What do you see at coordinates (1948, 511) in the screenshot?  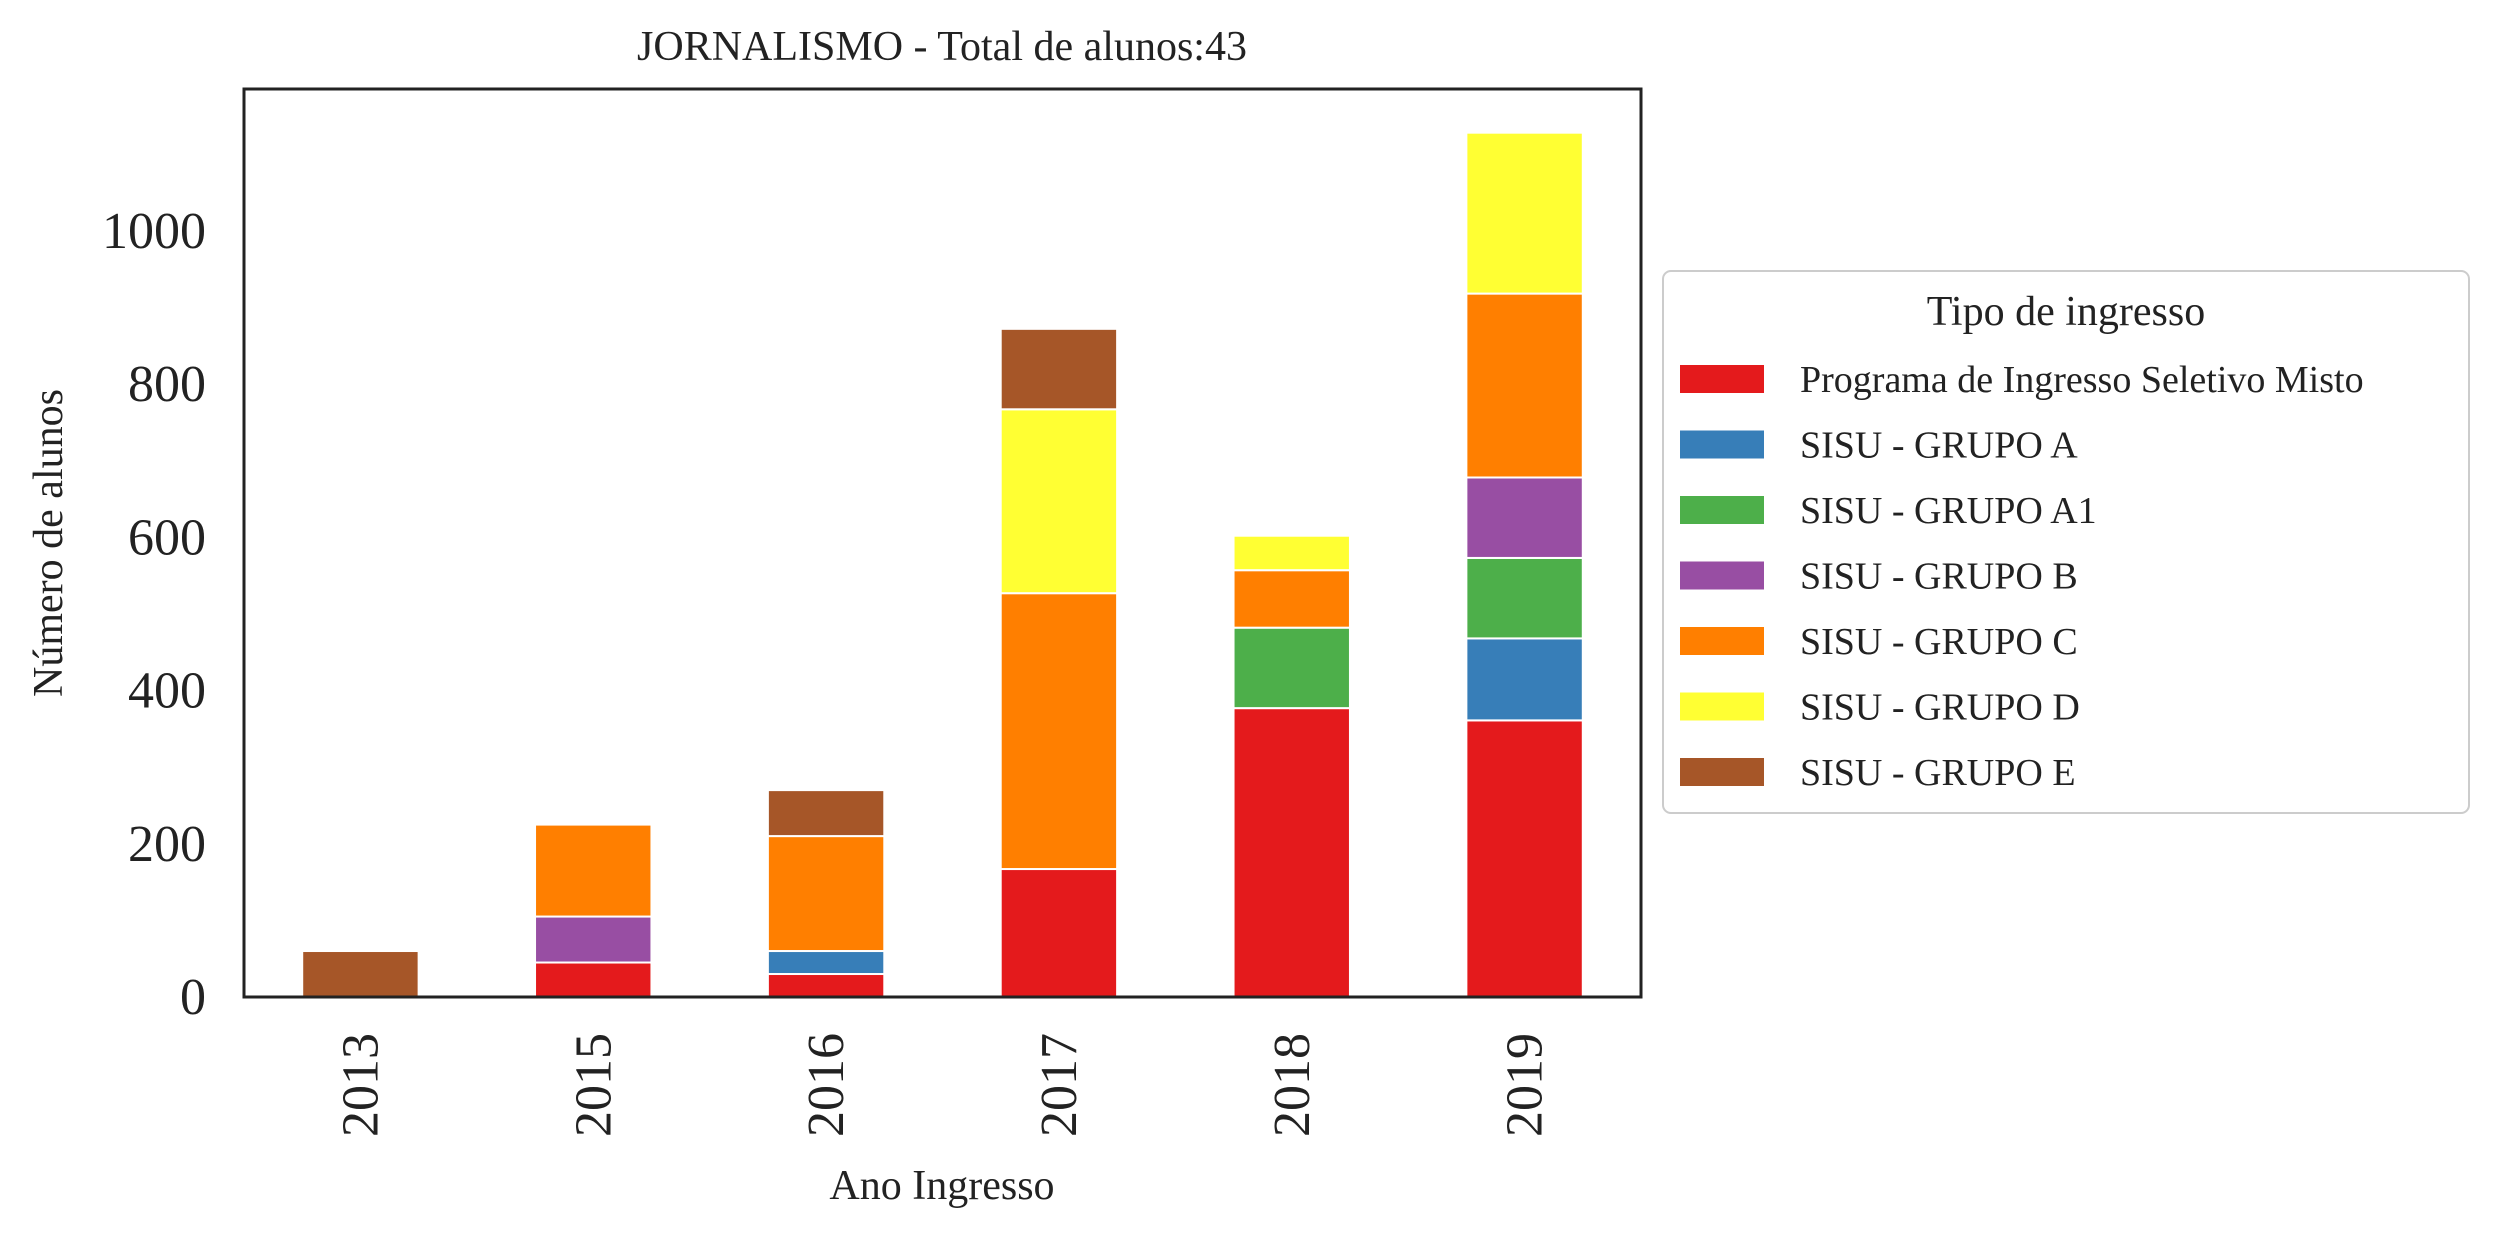 I see `legend-label: SISU - GRUPO A1` at bounding box center [1948, 511].